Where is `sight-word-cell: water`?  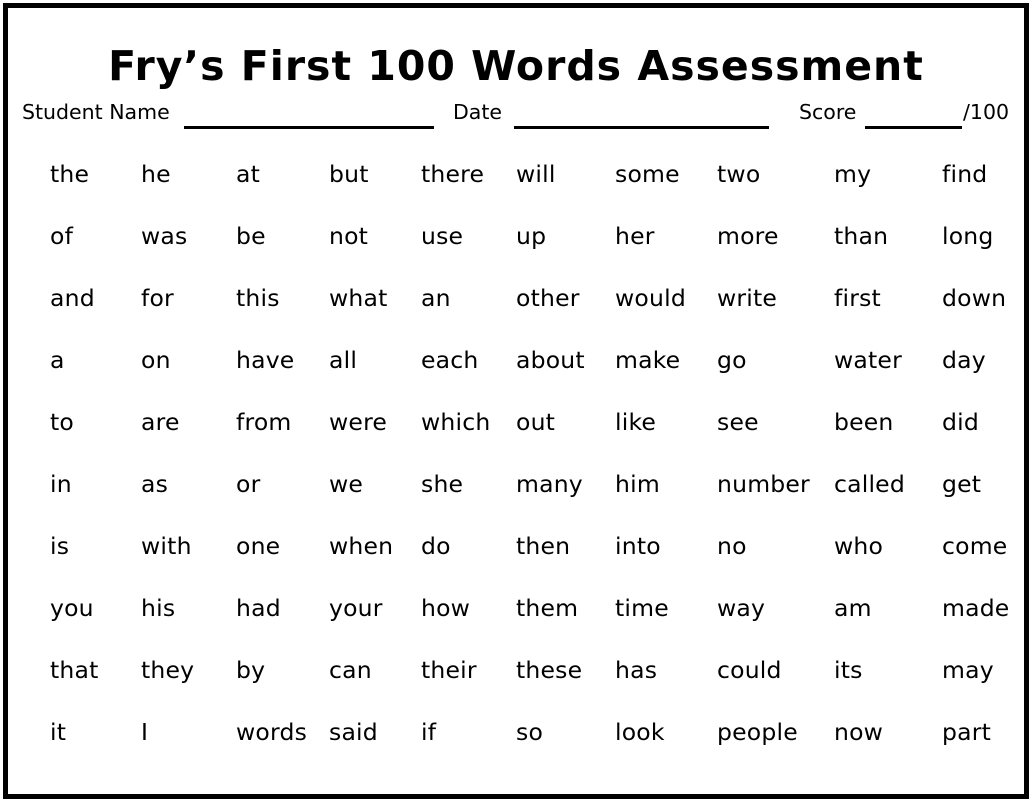 sight-word-cell: water is located at coordinates (868, 360).